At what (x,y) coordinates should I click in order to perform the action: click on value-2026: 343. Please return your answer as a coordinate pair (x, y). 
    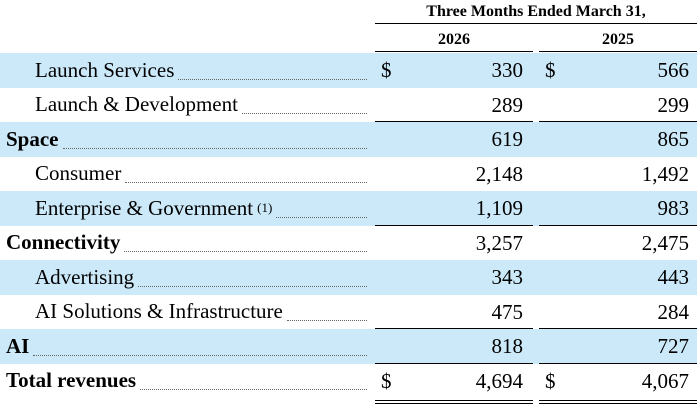
    Looking at the image, I should click on (507, 277).